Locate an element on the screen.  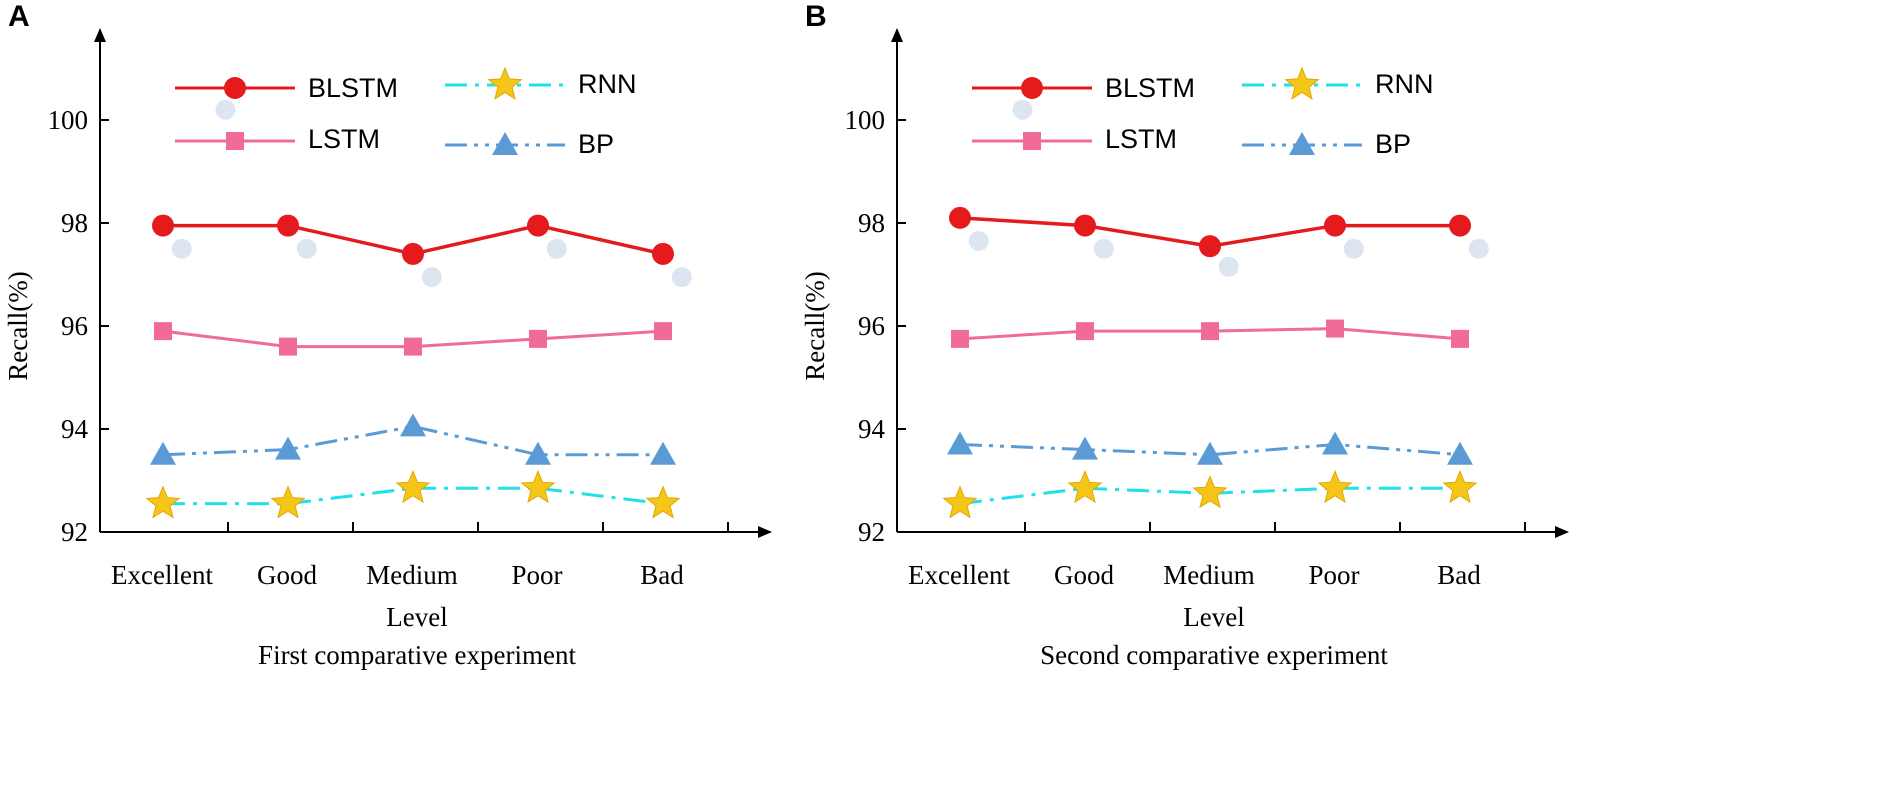
panel-letter: B is located at coordinates (816, 16).